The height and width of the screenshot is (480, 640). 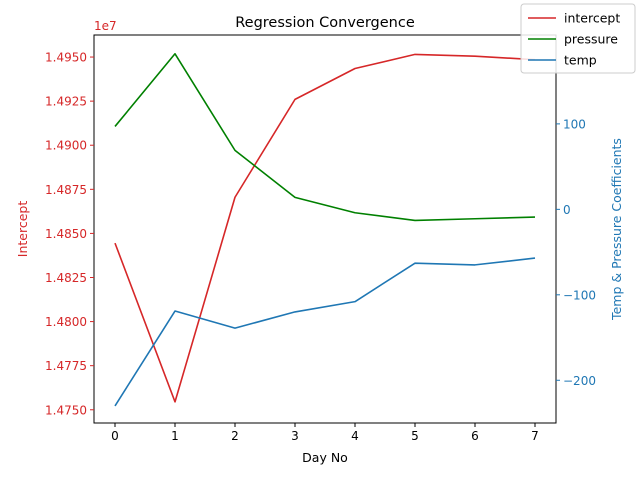 I want to click on legend-label-pressure: pressure, so click(x=591, y=39).